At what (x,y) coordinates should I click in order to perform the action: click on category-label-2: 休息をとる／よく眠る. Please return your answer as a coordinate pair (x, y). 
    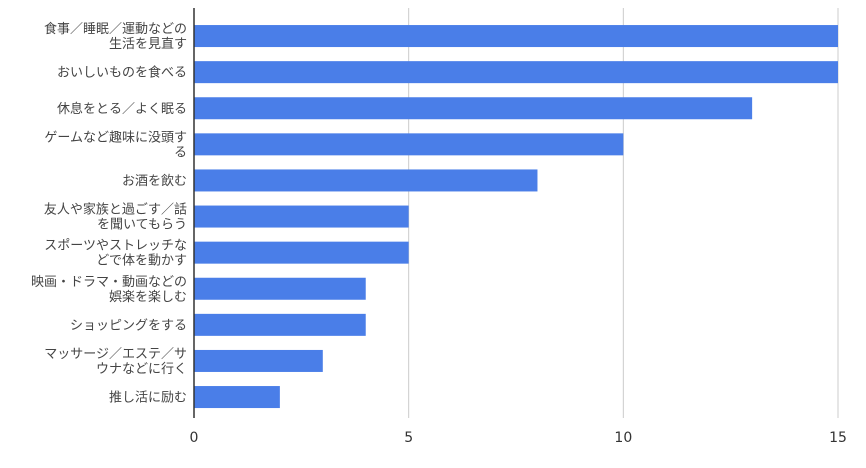
    Looking at the image, I should click on (122, 109).